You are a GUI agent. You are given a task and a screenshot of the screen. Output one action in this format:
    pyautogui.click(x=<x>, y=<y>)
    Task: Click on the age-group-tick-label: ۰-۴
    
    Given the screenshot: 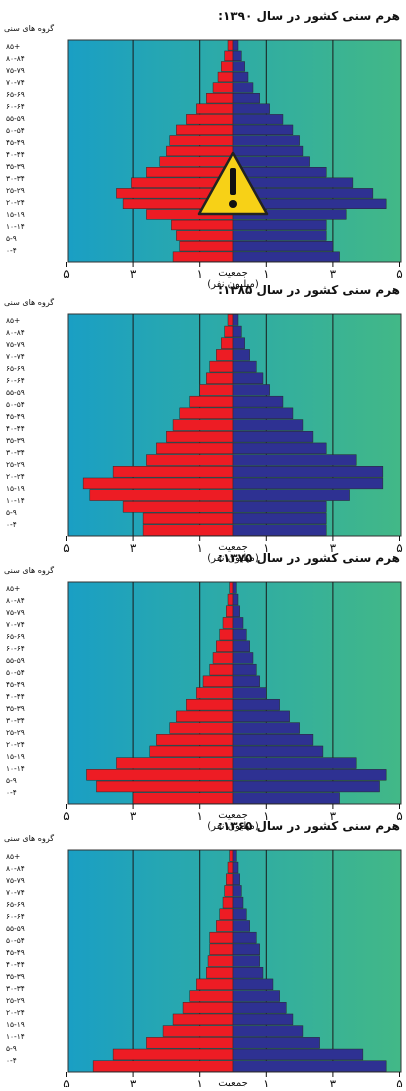 What is the action you would take?
    pyautogui.click(x=11, y=1060)
    